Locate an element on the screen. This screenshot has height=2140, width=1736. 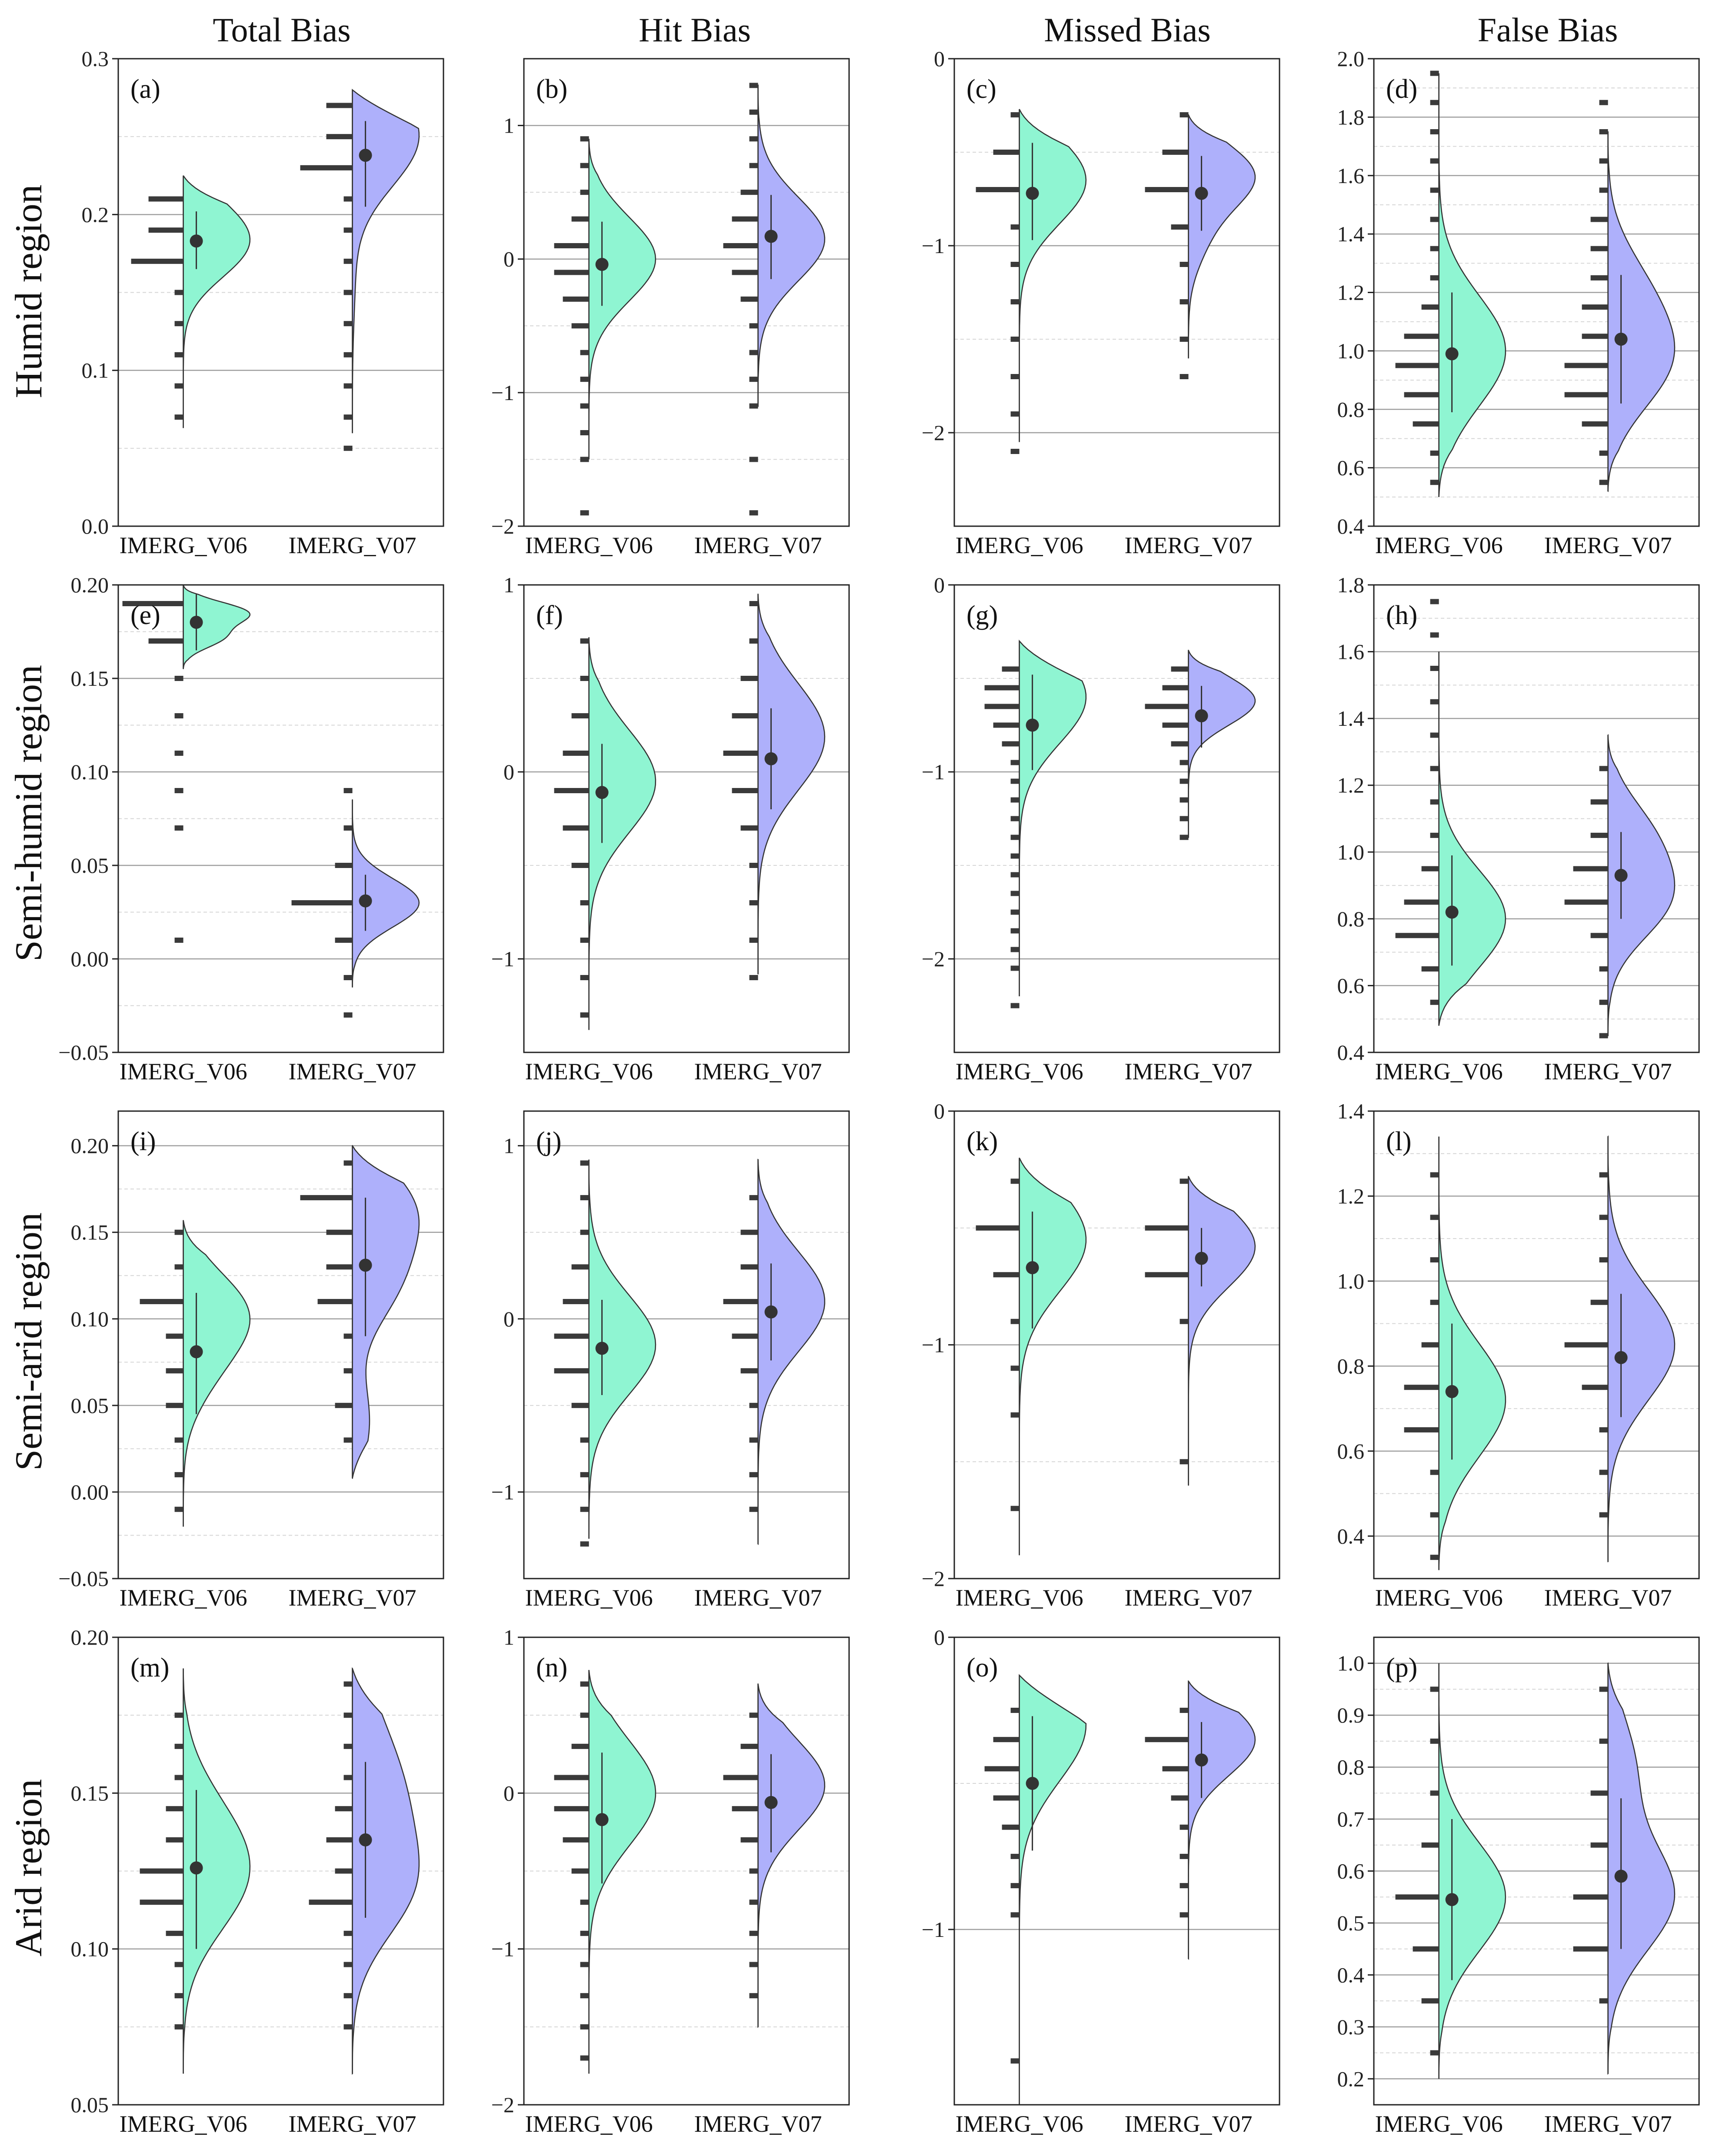
violin-imerg-v07 is located at coordinates (386, 261).